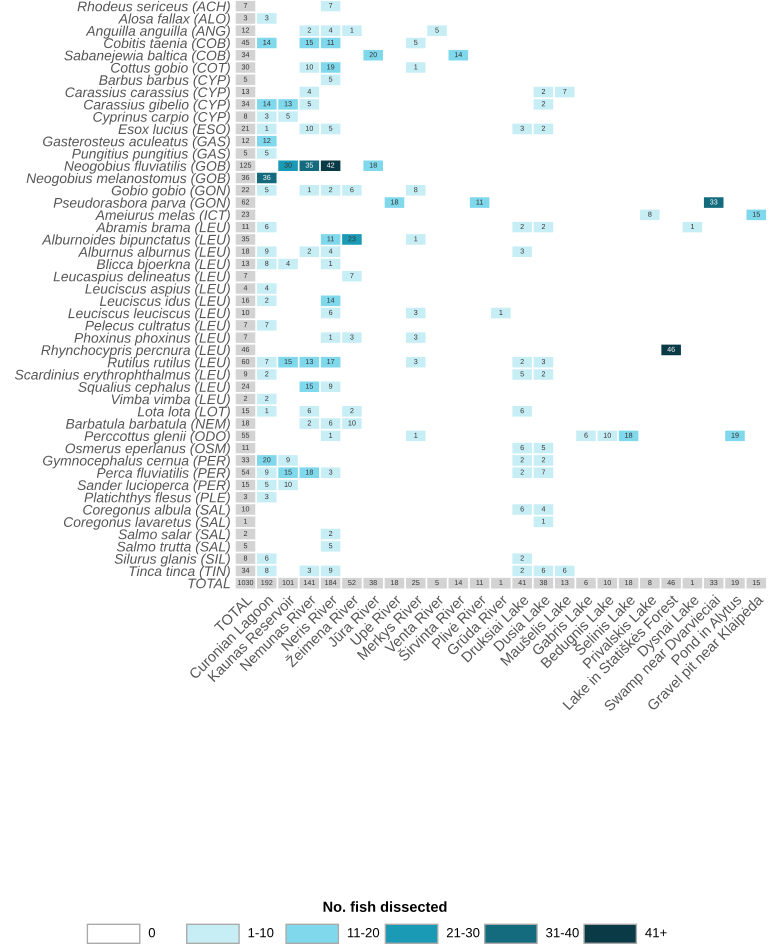  Describe the element at coordinates (158, 32) in the screenshot. I see `y-tick-label: Anguilla anguilla (ANG)` at that location.